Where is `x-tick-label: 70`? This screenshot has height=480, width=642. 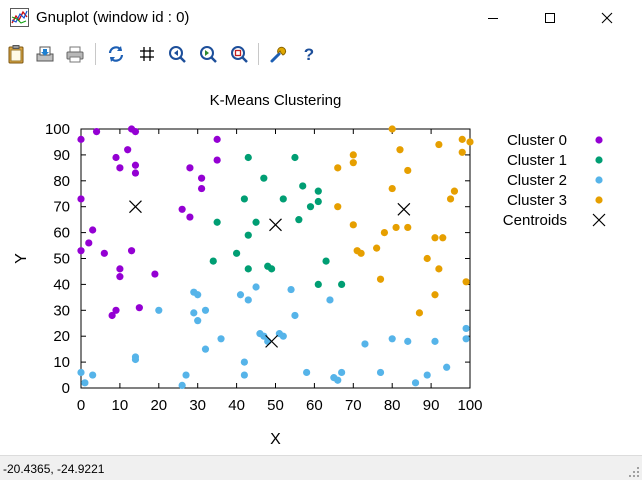 x-tick-label: 70 is located at coordinates (353, 405).